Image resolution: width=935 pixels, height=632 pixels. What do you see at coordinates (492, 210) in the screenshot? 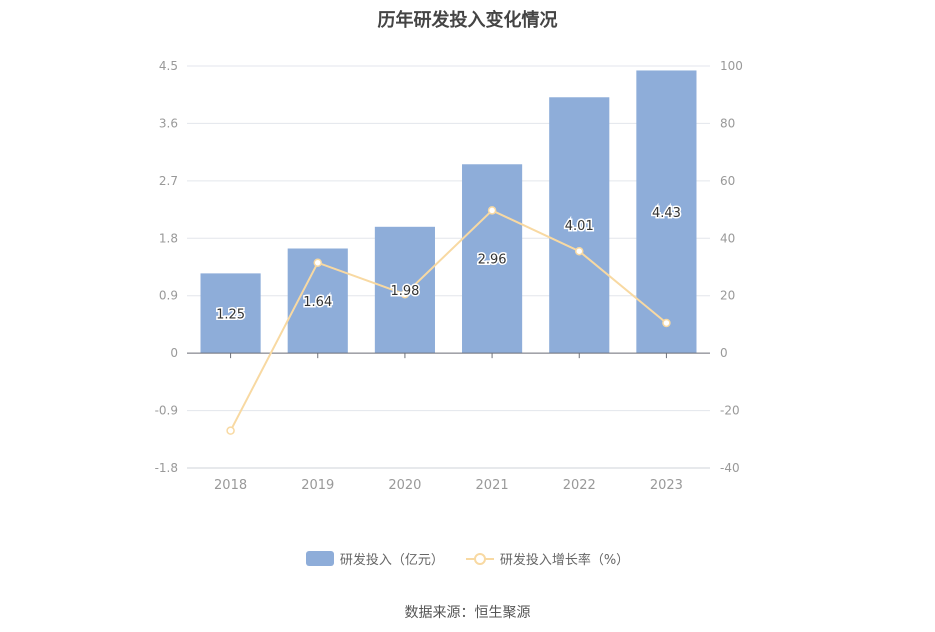
I see `growth-rate-point-2021` at bounding box center [492, 210].